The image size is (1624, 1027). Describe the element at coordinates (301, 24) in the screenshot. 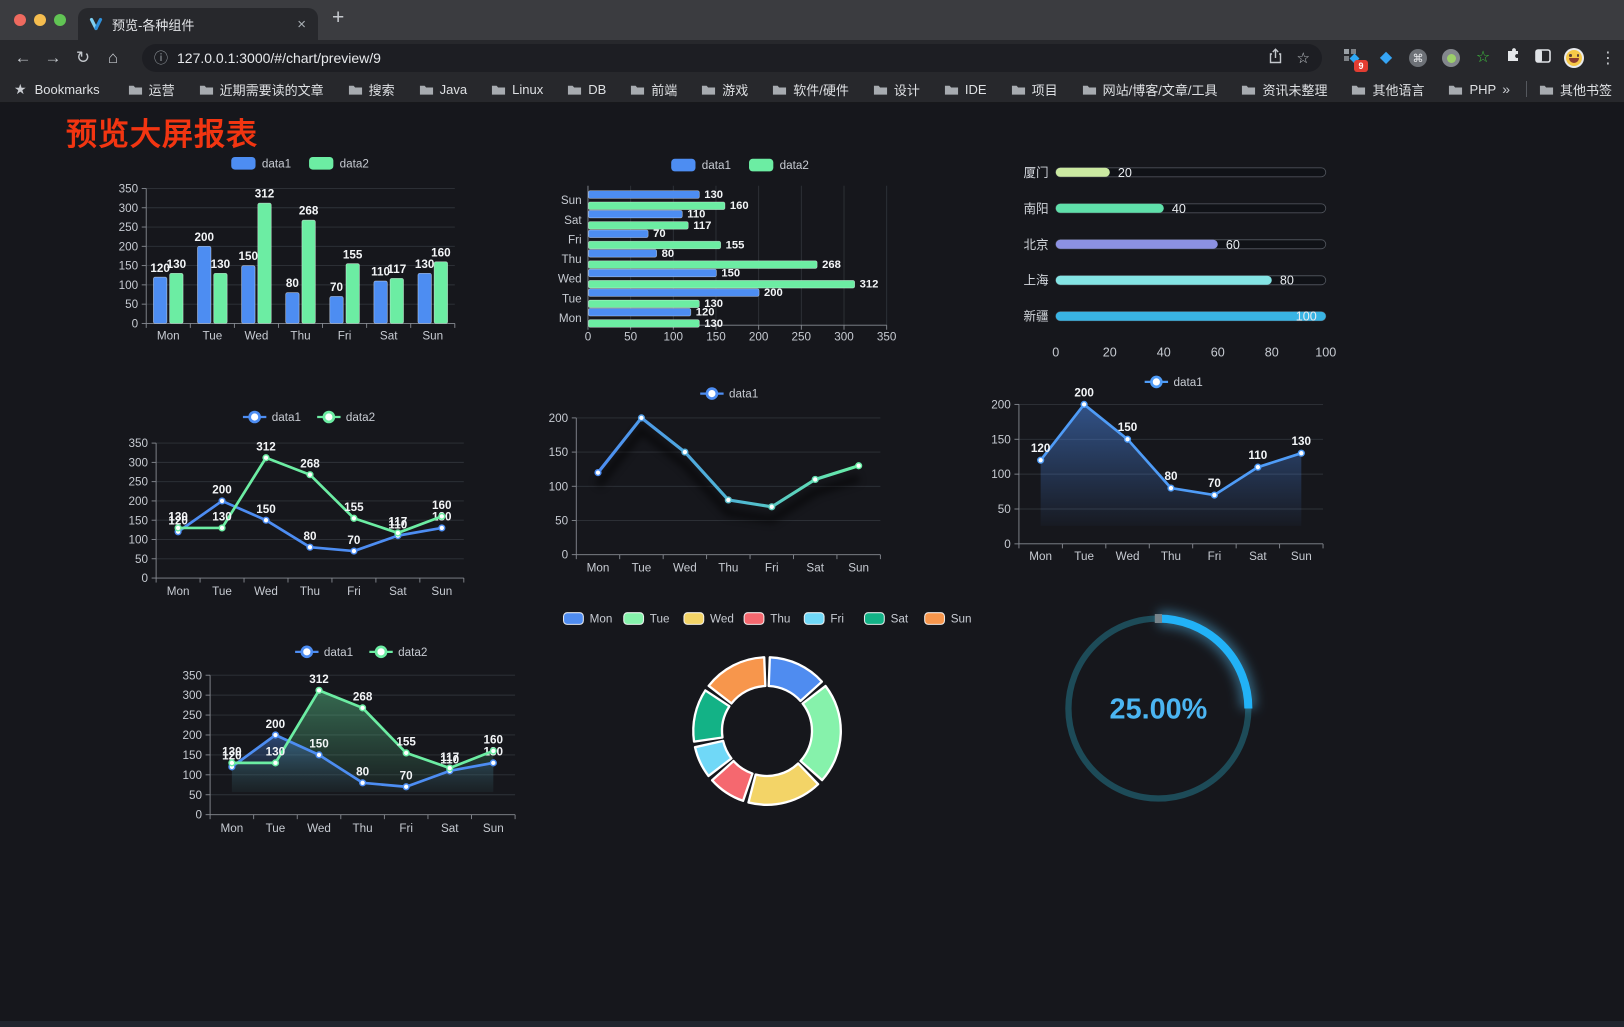

I see `tab-close-icon: ×` at that location.